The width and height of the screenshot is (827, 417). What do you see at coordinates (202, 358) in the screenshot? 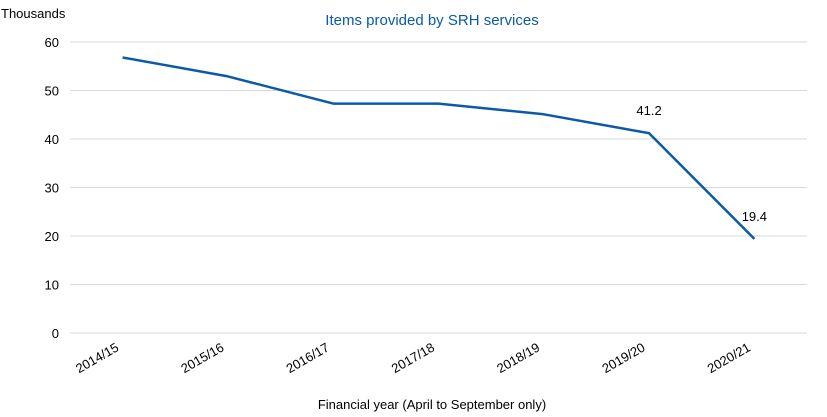
I see `x-tick-label-2015-16: 2015/16` at bounding box center [202, 358].